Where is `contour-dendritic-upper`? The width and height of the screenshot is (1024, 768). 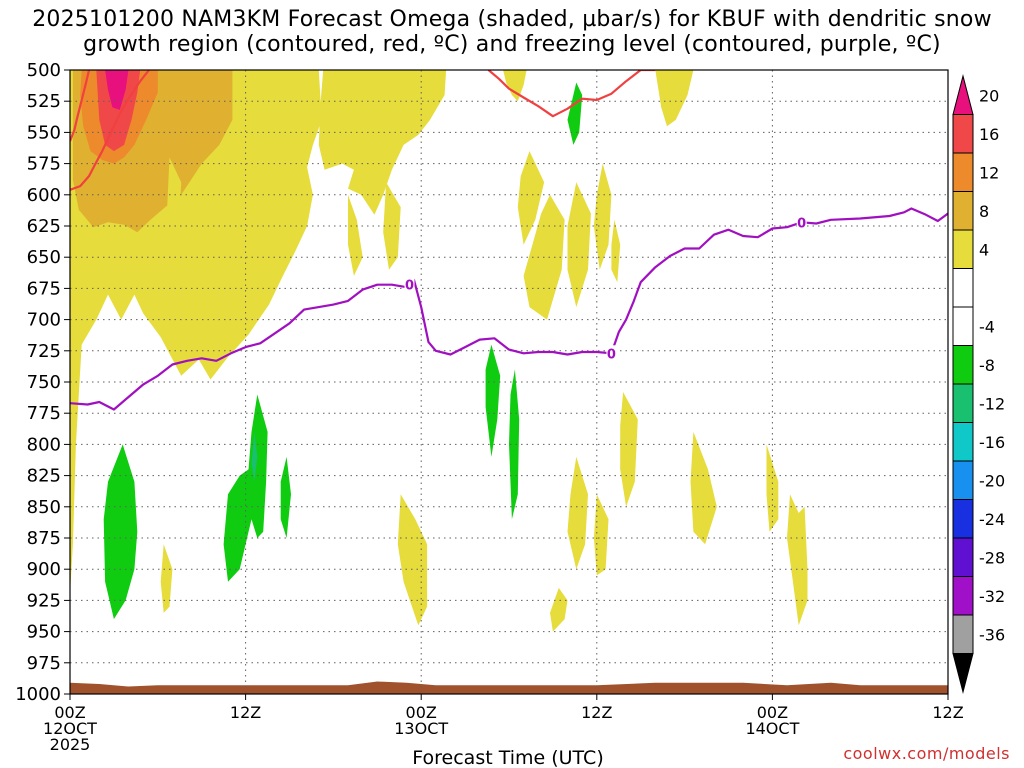 contour-dendritic-upper is located at coordinates (80, 106).